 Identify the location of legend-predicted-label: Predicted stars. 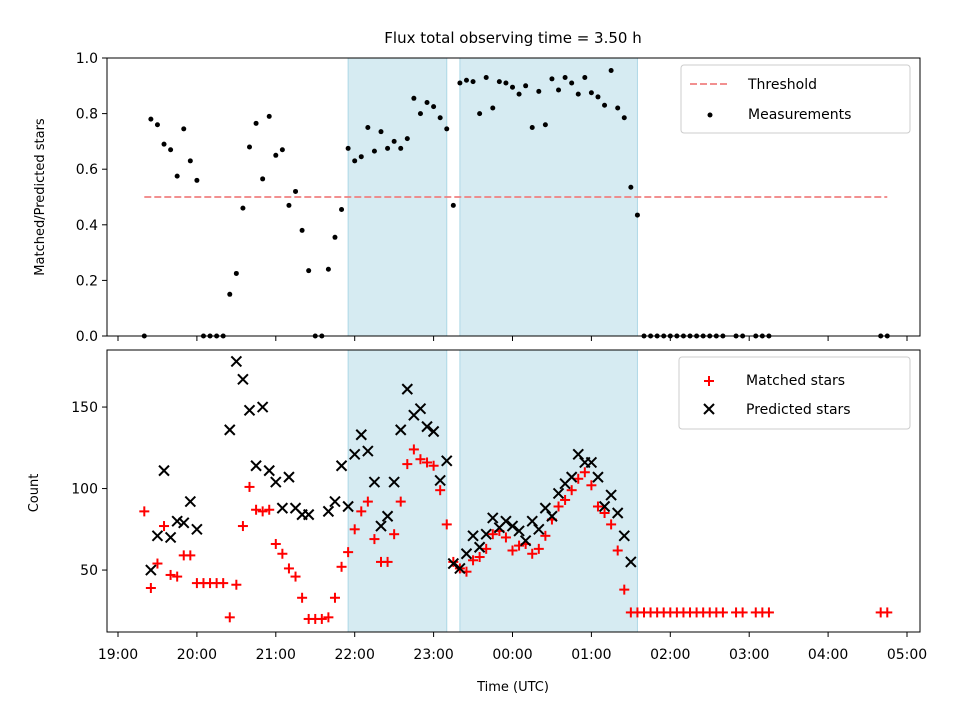
(798, 410).